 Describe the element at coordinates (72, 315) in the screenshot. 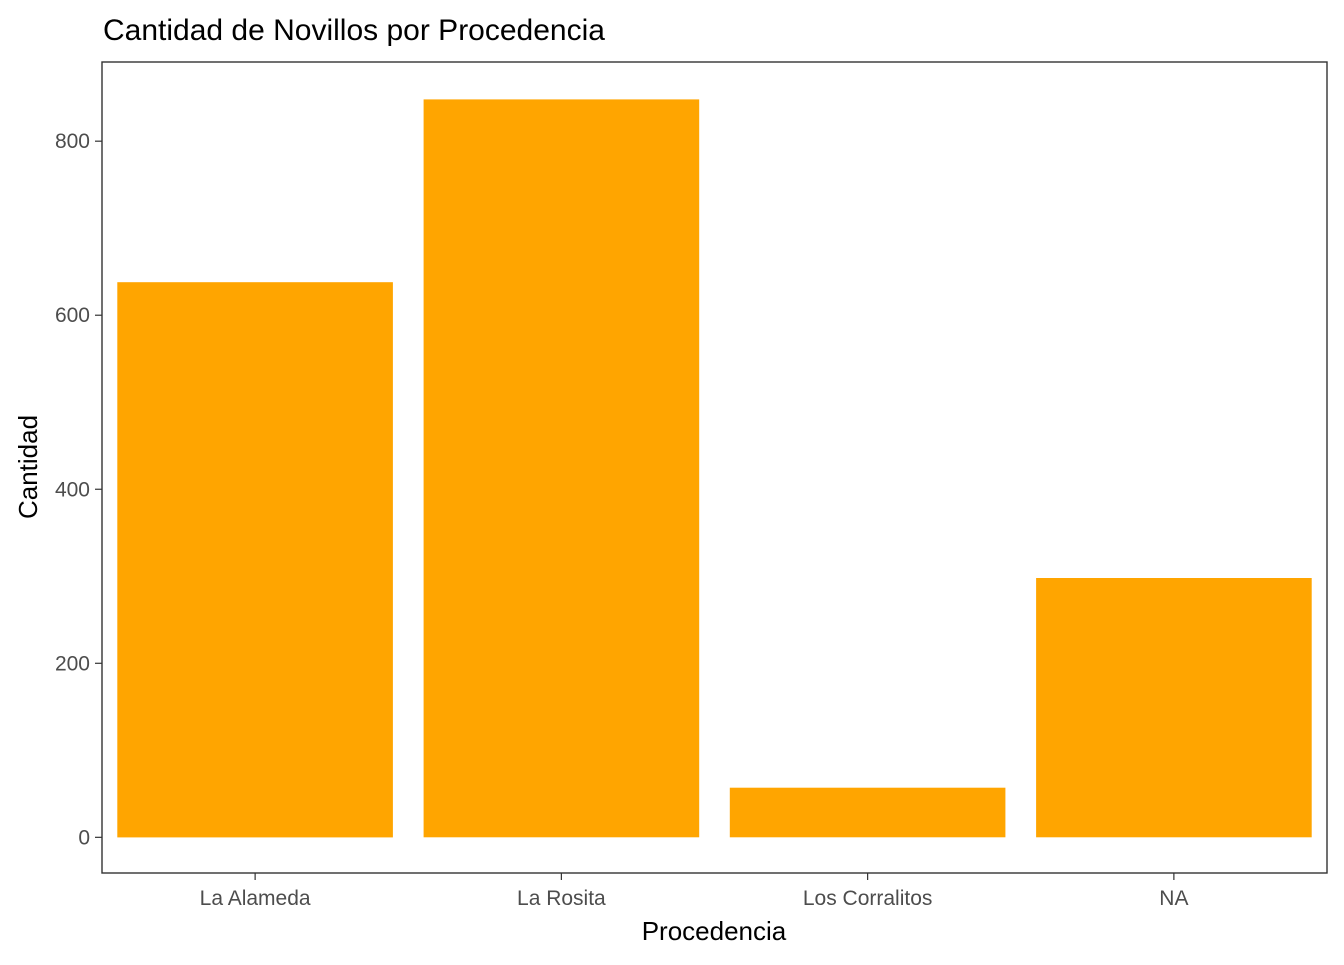

I see `y-tick-label: 600` at that location.